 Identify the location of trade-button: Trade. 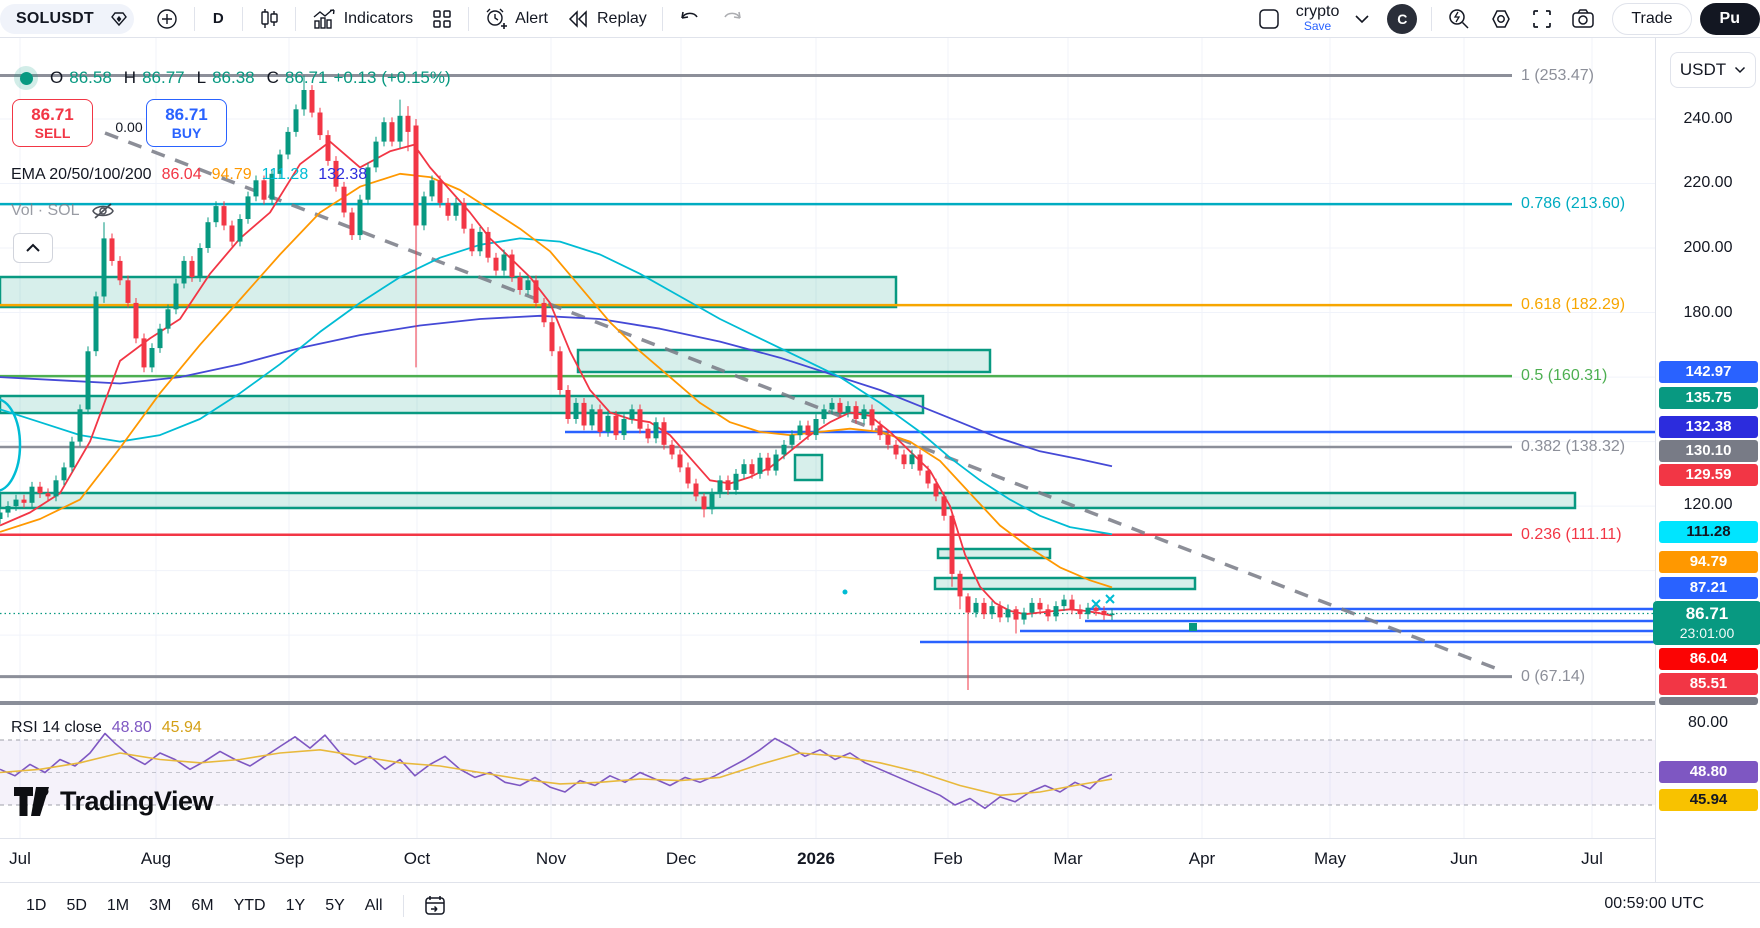
(1652, 19).